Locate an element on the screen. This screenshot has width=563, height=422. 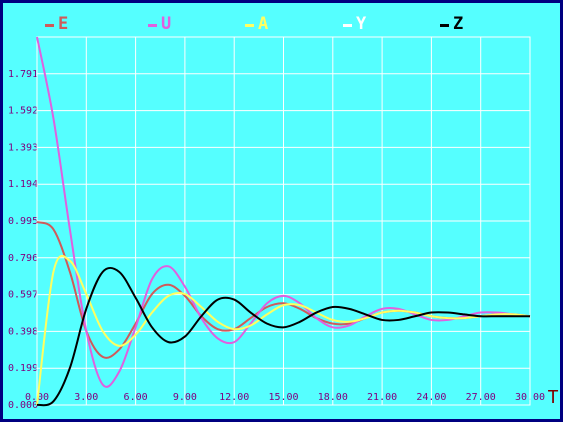
y-tick-label: 1.393 is located at coordinates (23, 147).